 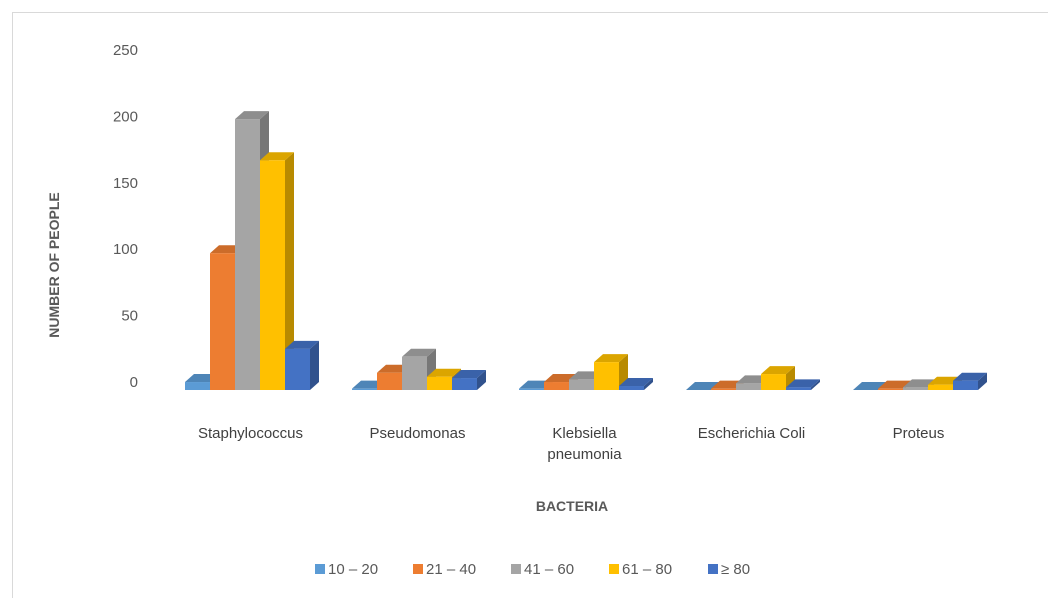 I want to click on legend-label: 10 – 20, so click(x=353, y=569).